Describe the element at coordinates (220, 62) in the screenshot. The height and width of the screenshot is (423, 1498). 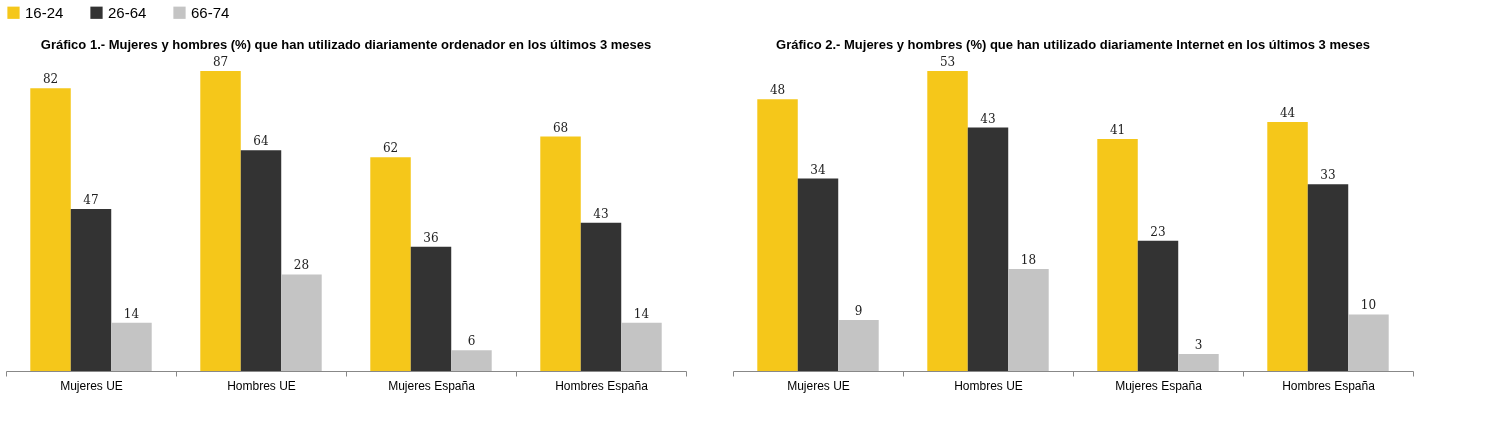
I see `data-label: 87` at that location.